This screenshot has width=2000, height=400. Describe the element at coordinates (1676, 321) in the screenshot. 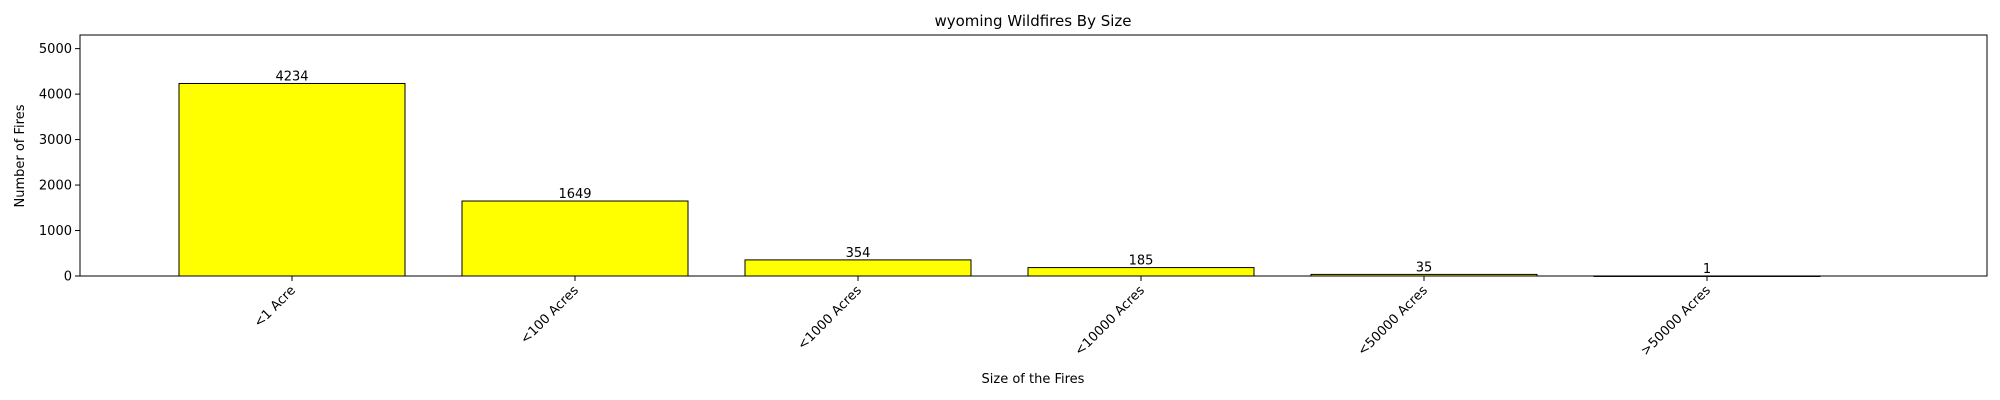

I see `x-tick-label: >50000 Acres` at that location.